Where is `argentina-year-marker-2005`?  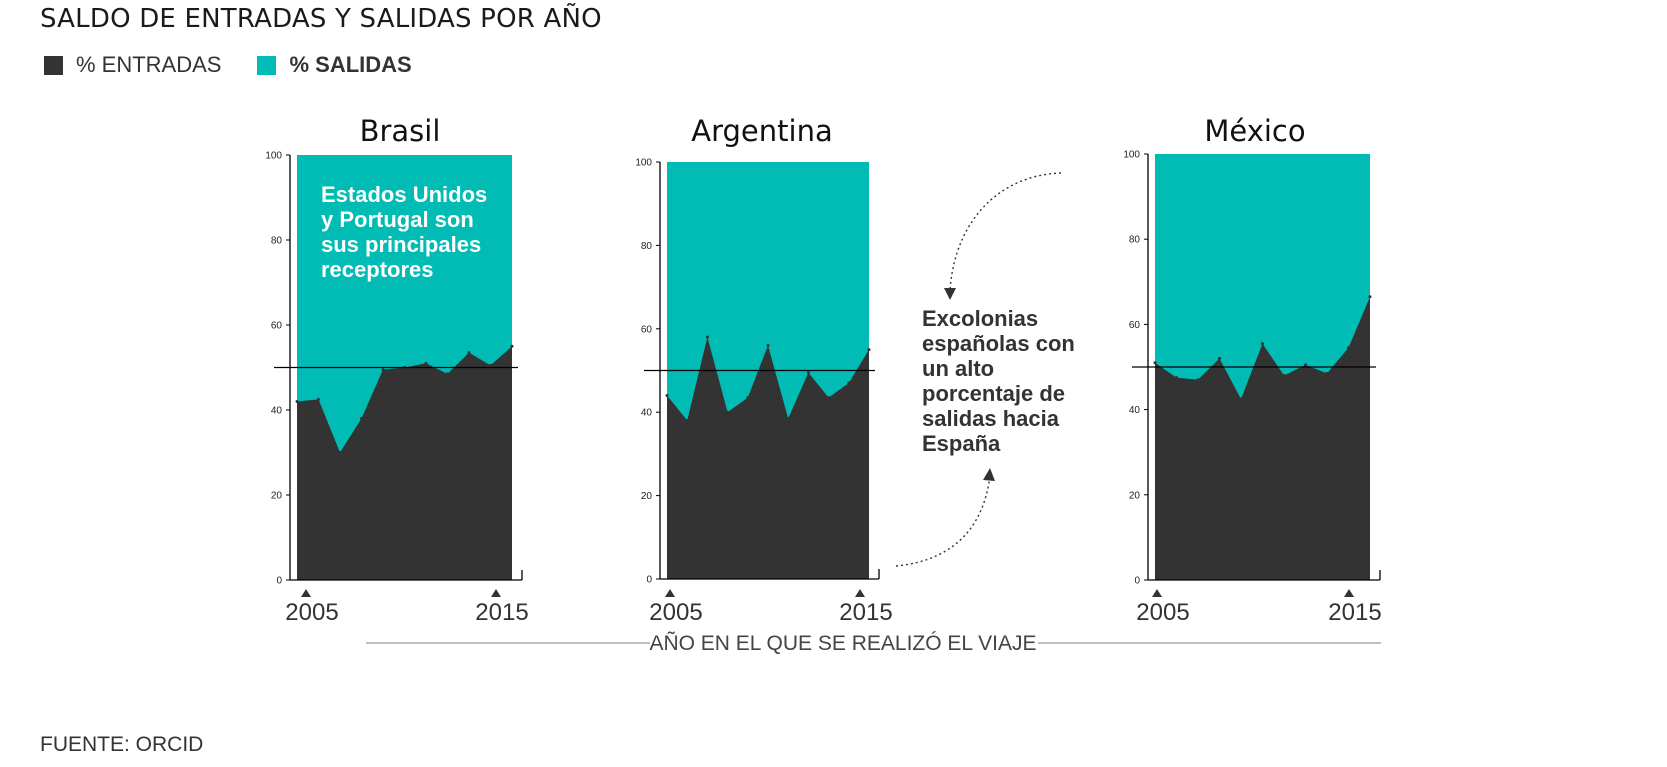 argentina-year-marker-2005 is located at coordinates (670, 593).